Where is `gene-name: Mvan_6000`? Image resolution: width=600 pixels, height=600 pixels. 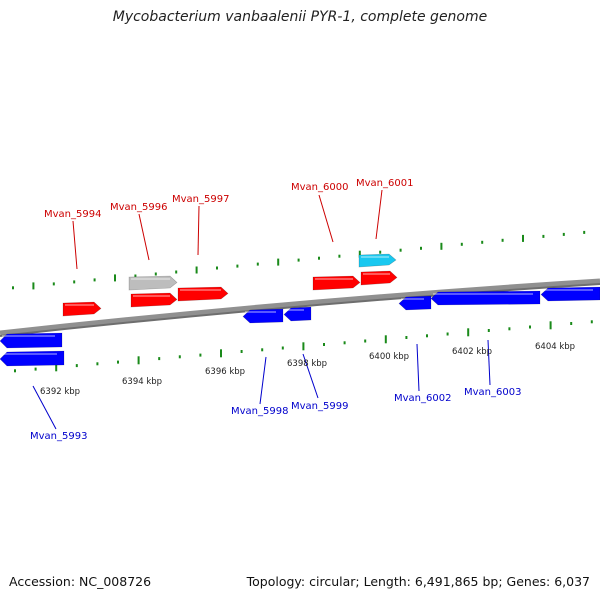 gene-name: Mvan_6000 is located at coordinates (319, 187).